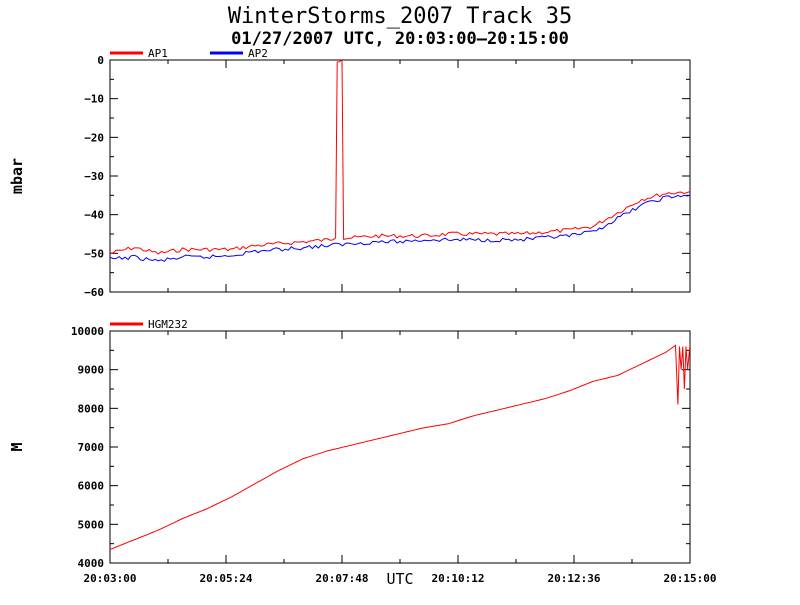 This screenshot has height=605, width=800. What do you see at coordinates (158, 53) in the screenshot?
I see `legend-label-ap1: AP1` at bounding box center [158, 53].